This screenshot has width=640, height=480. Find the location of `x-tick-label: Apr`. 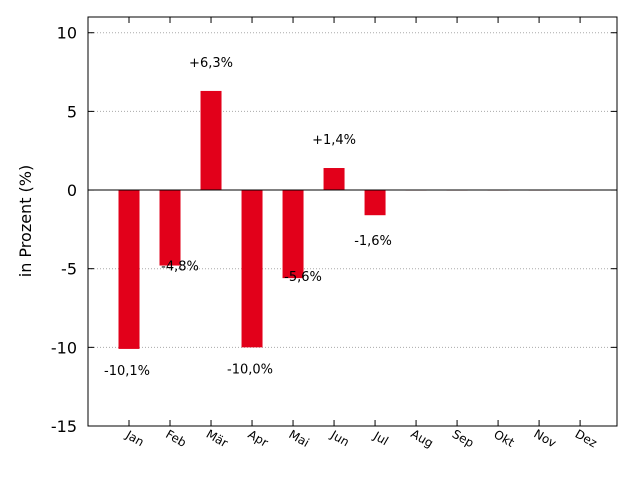

x-tick-label: Apr is located at coordinates (258, 438).